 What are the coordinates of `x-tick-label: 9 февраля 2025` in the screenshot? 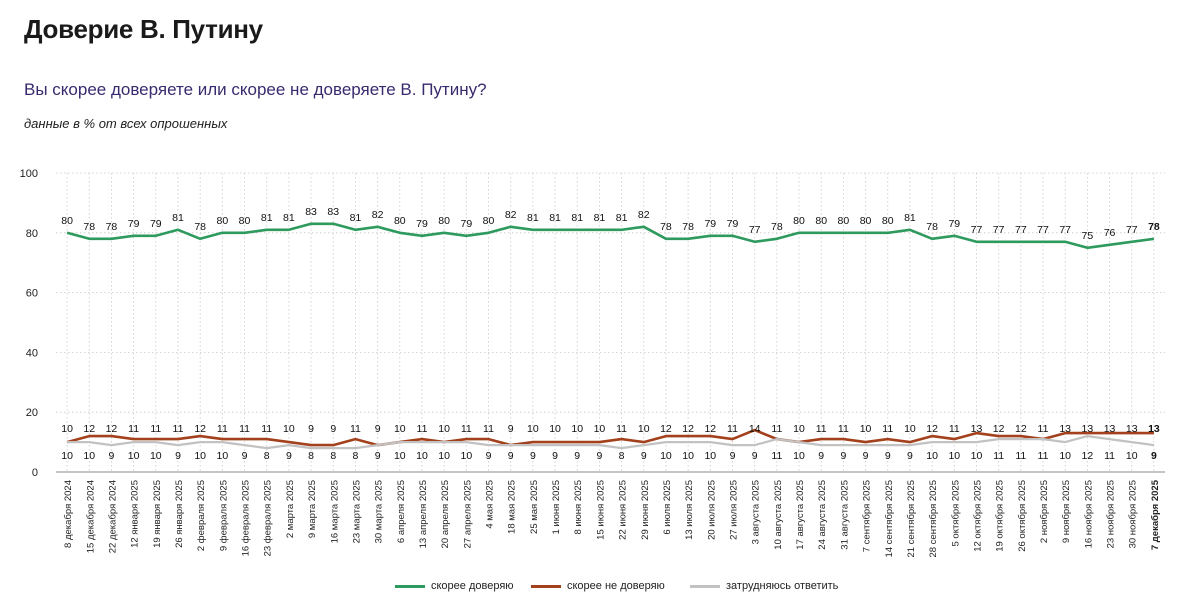 It's located at (223, 515).